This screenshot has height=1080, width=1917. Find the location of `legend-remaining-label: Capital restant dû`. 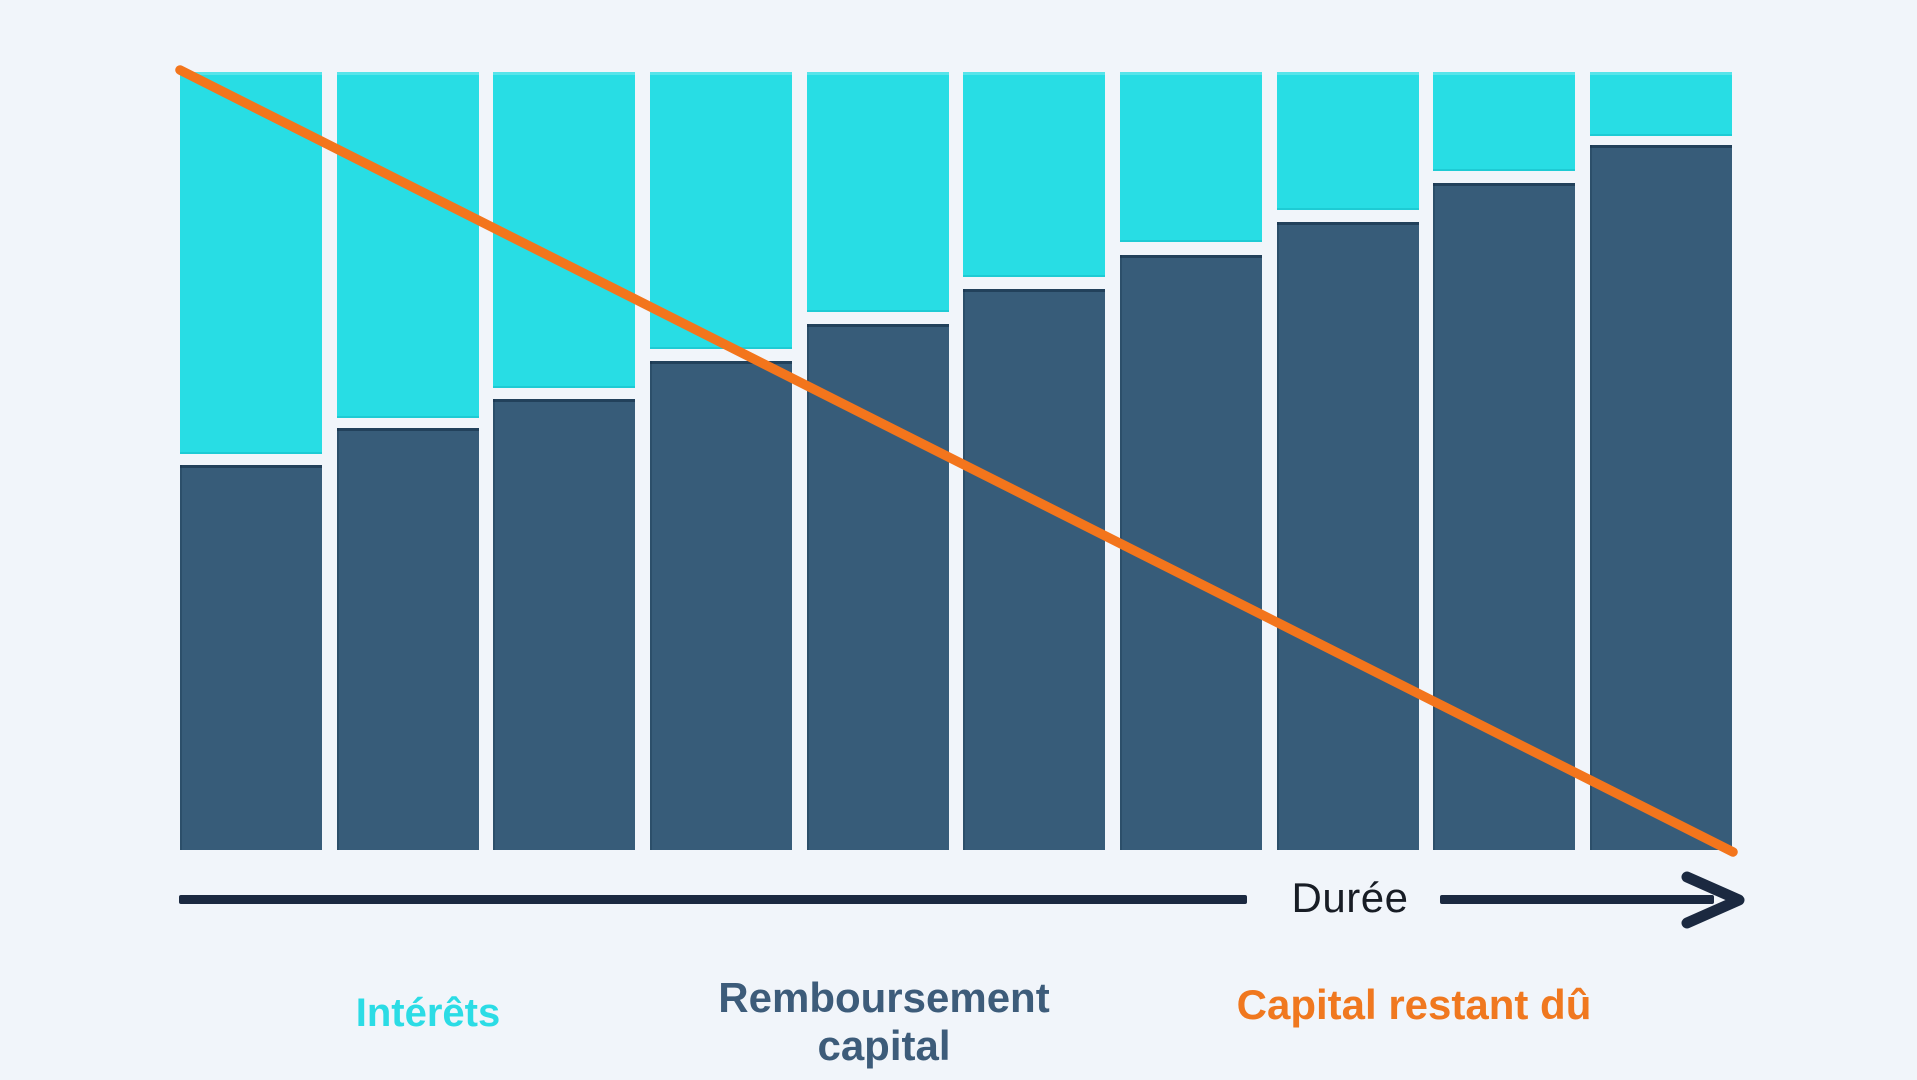

legend-remaining-label: Capital restant dû is located at coordinates (1414, 1004).